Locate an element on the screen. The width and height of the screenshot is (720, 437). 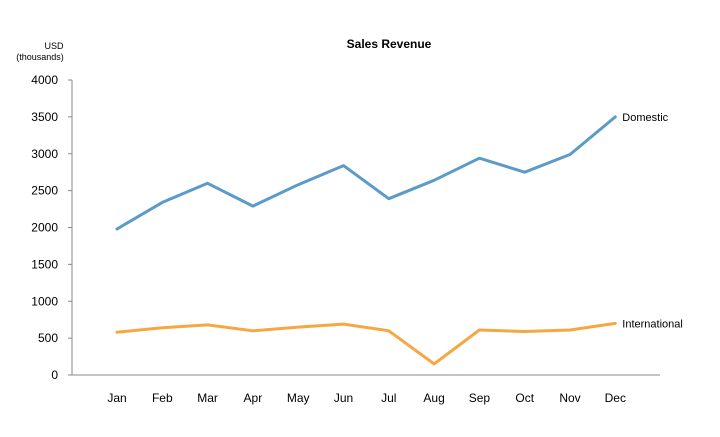
series-label-international: International is located at coordinates (652, 324).